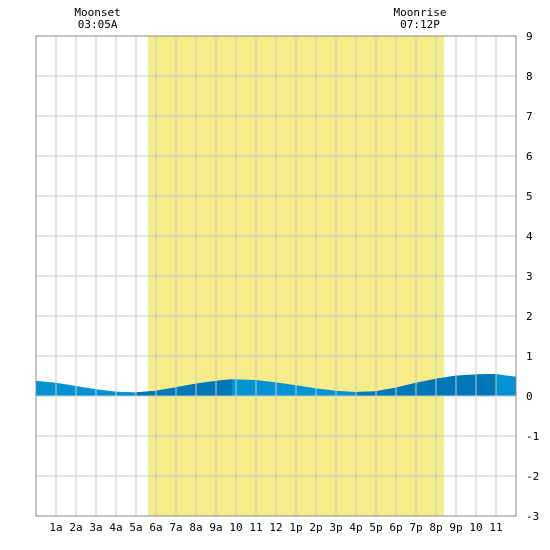 The image size is (550, 550). I want to click on moon-event-time: 03:05A, so click(98, 24).